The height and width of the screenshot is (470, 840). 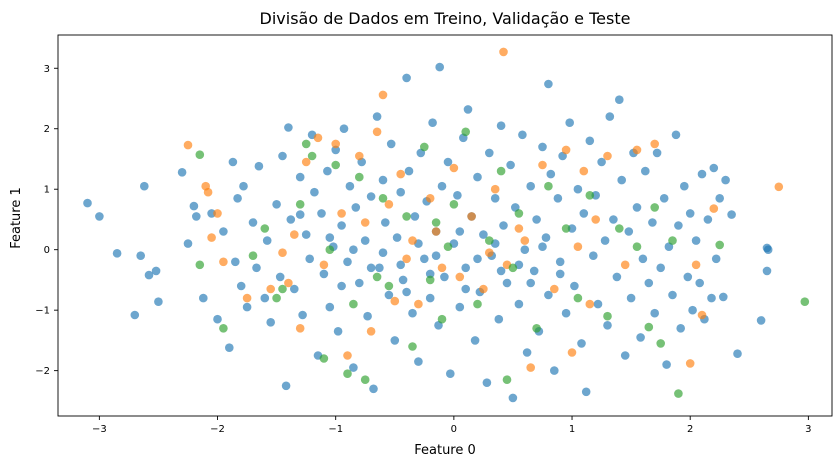 I want to click on y-tick-label: 0, so click(x=47, y=250).